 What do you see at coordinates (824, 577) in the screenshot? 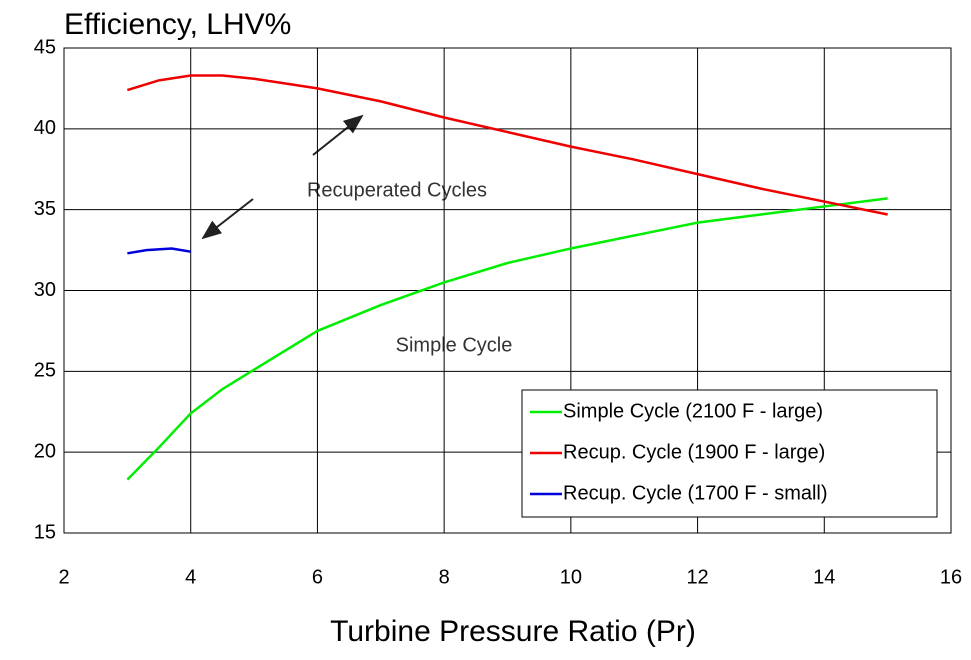
I see `x-tick-label: 14` at bounding box center [824, 577].